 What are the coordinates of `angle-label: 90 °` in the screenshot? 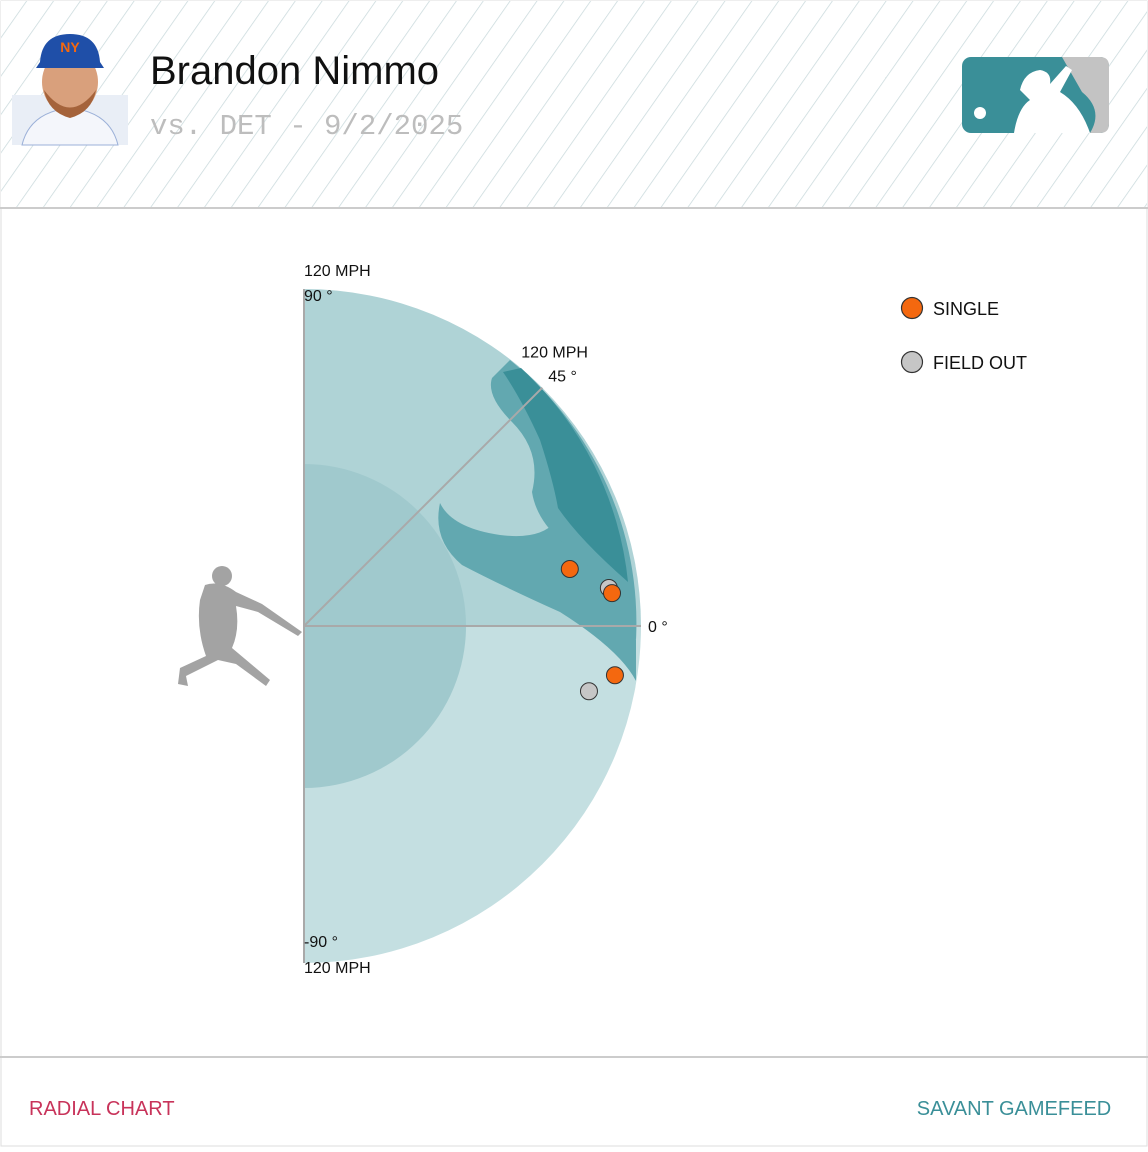 It's located at (318, 296).